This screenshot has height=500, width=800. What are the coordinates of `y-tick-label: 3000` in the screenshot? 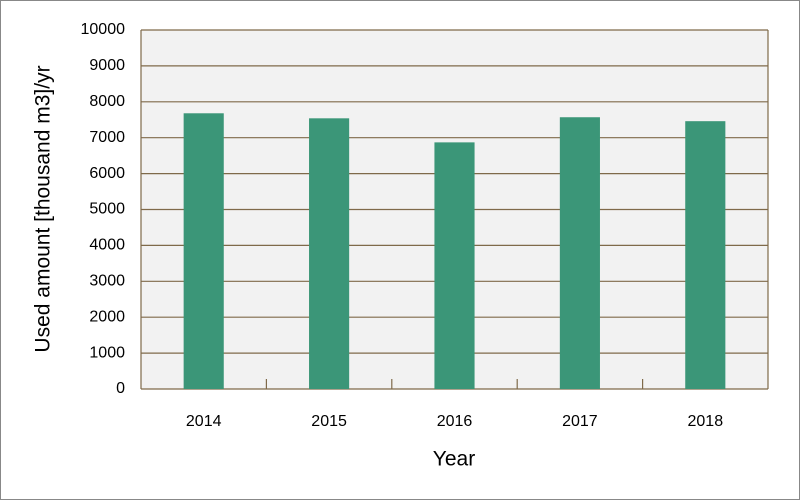 It's located at (107, 281).